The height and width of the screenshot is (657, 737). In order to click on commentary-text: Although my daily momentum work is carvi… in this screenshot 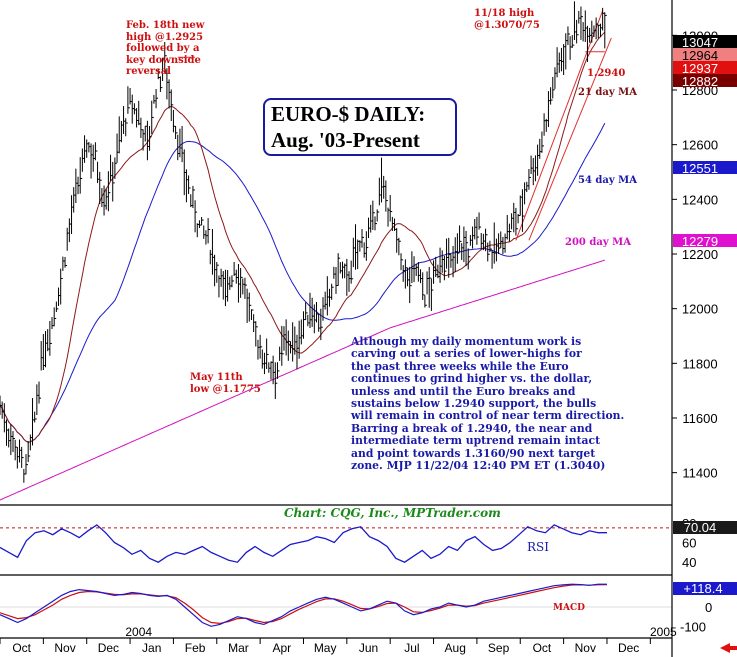, I will do `click(488, 404)`.